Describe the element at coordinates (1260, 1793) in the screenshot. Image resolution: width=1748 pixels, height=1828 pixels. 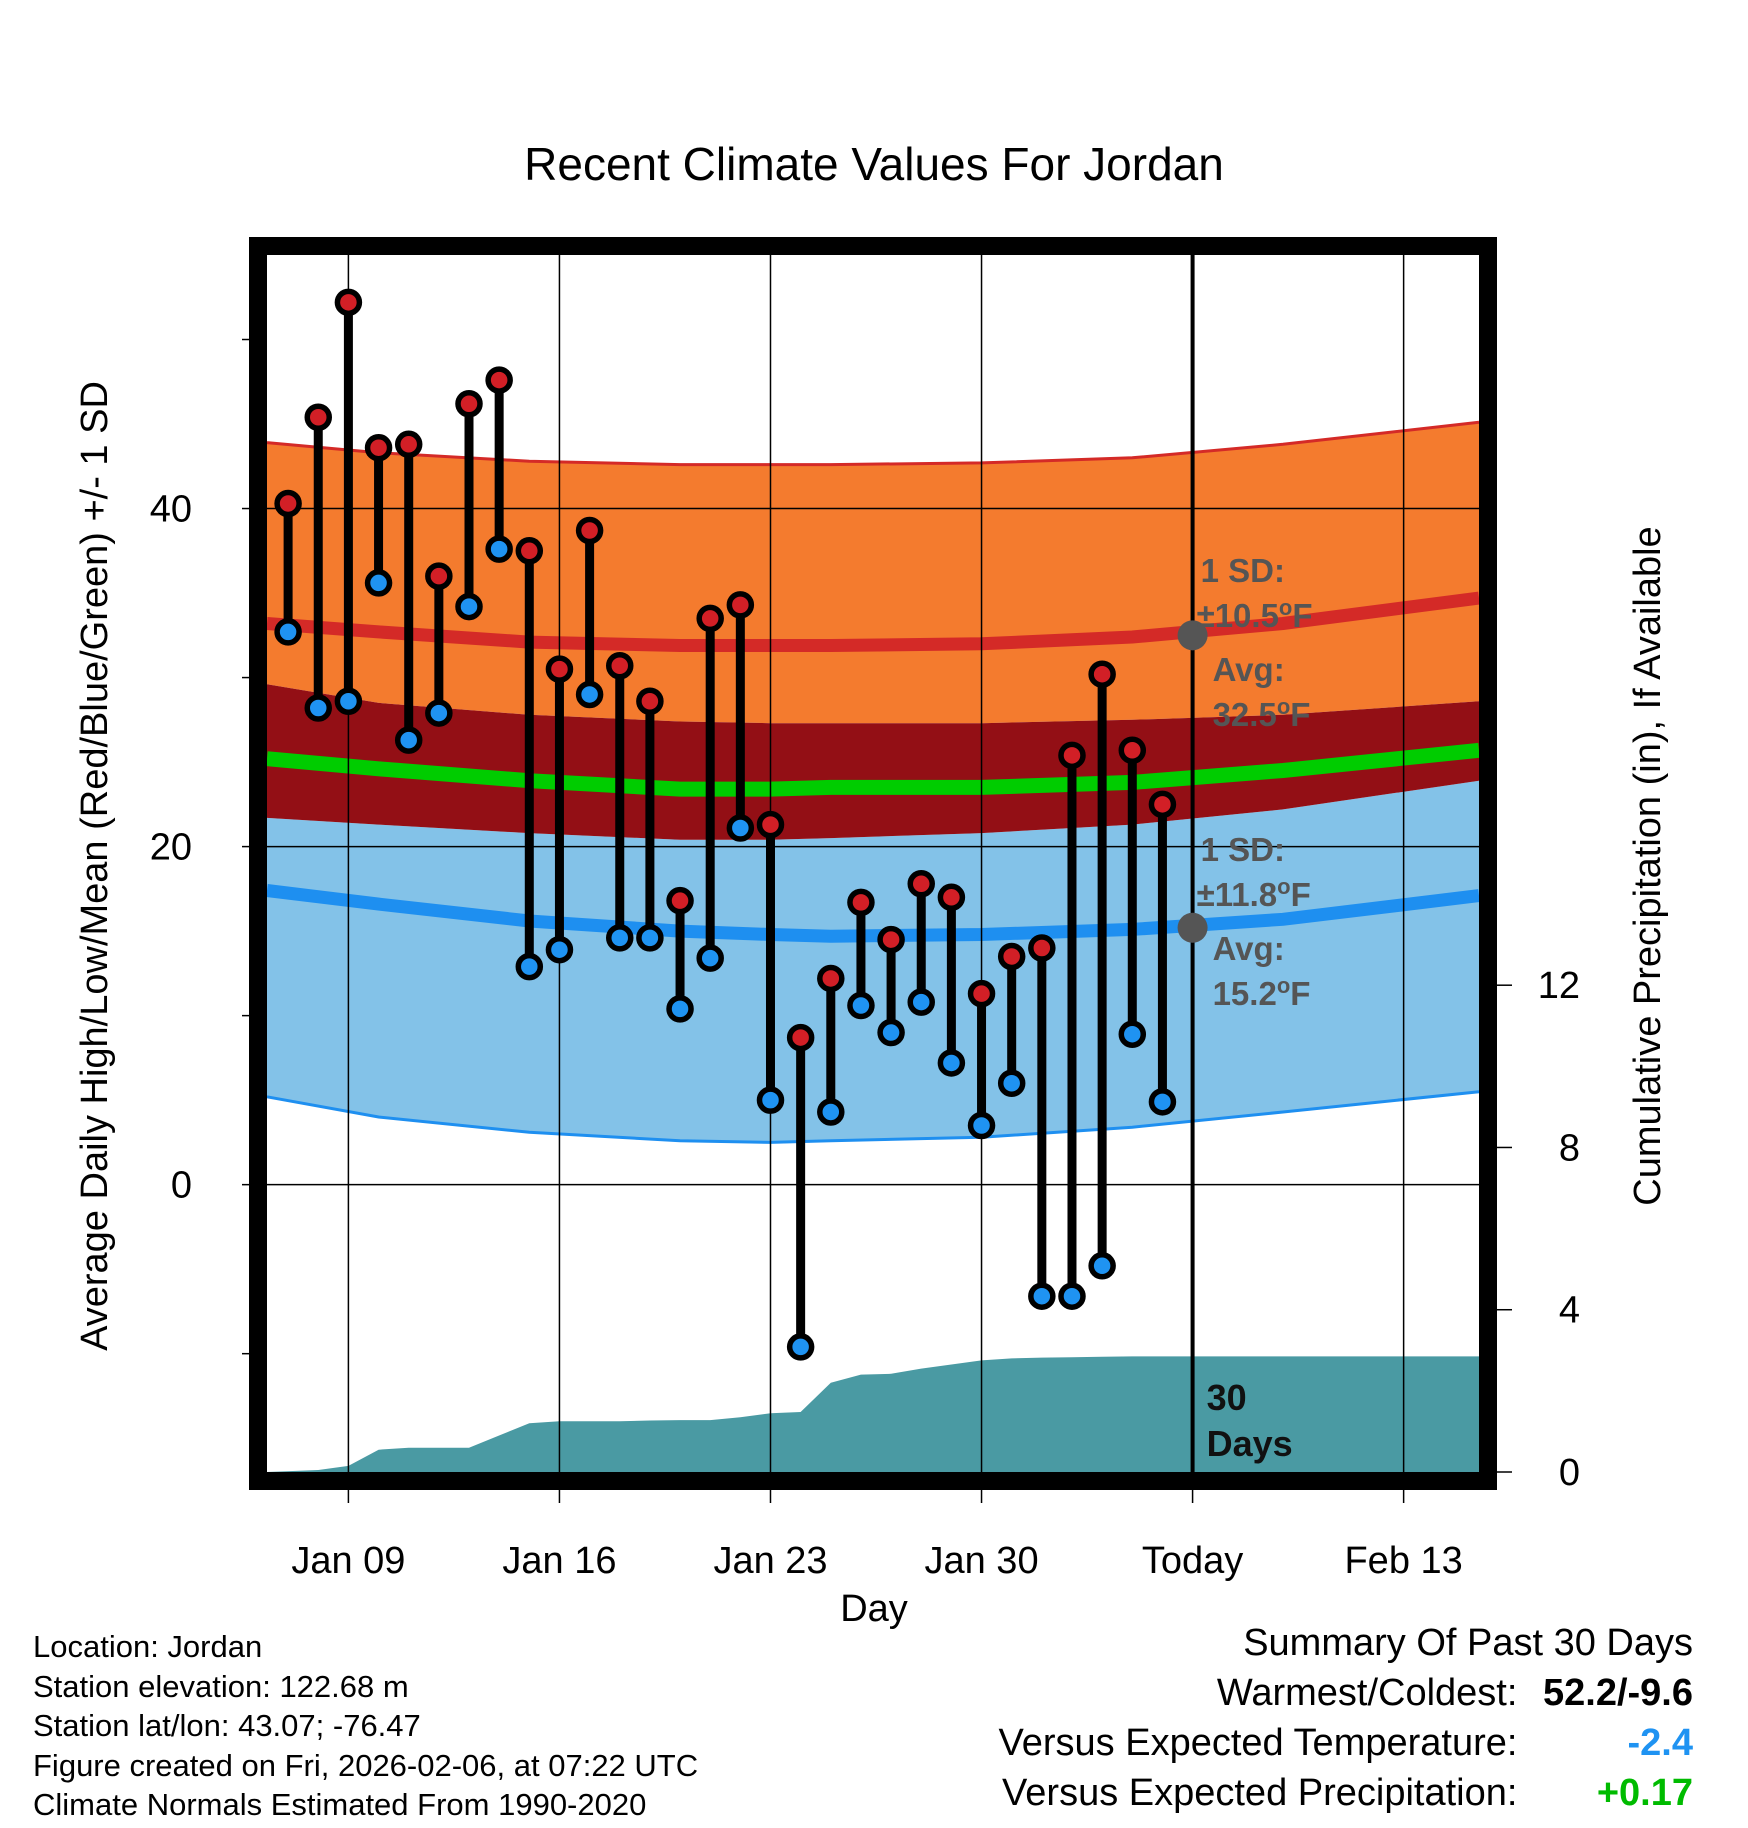
I see `precipitation-label: Versus Expected Precipitation:` at that location.